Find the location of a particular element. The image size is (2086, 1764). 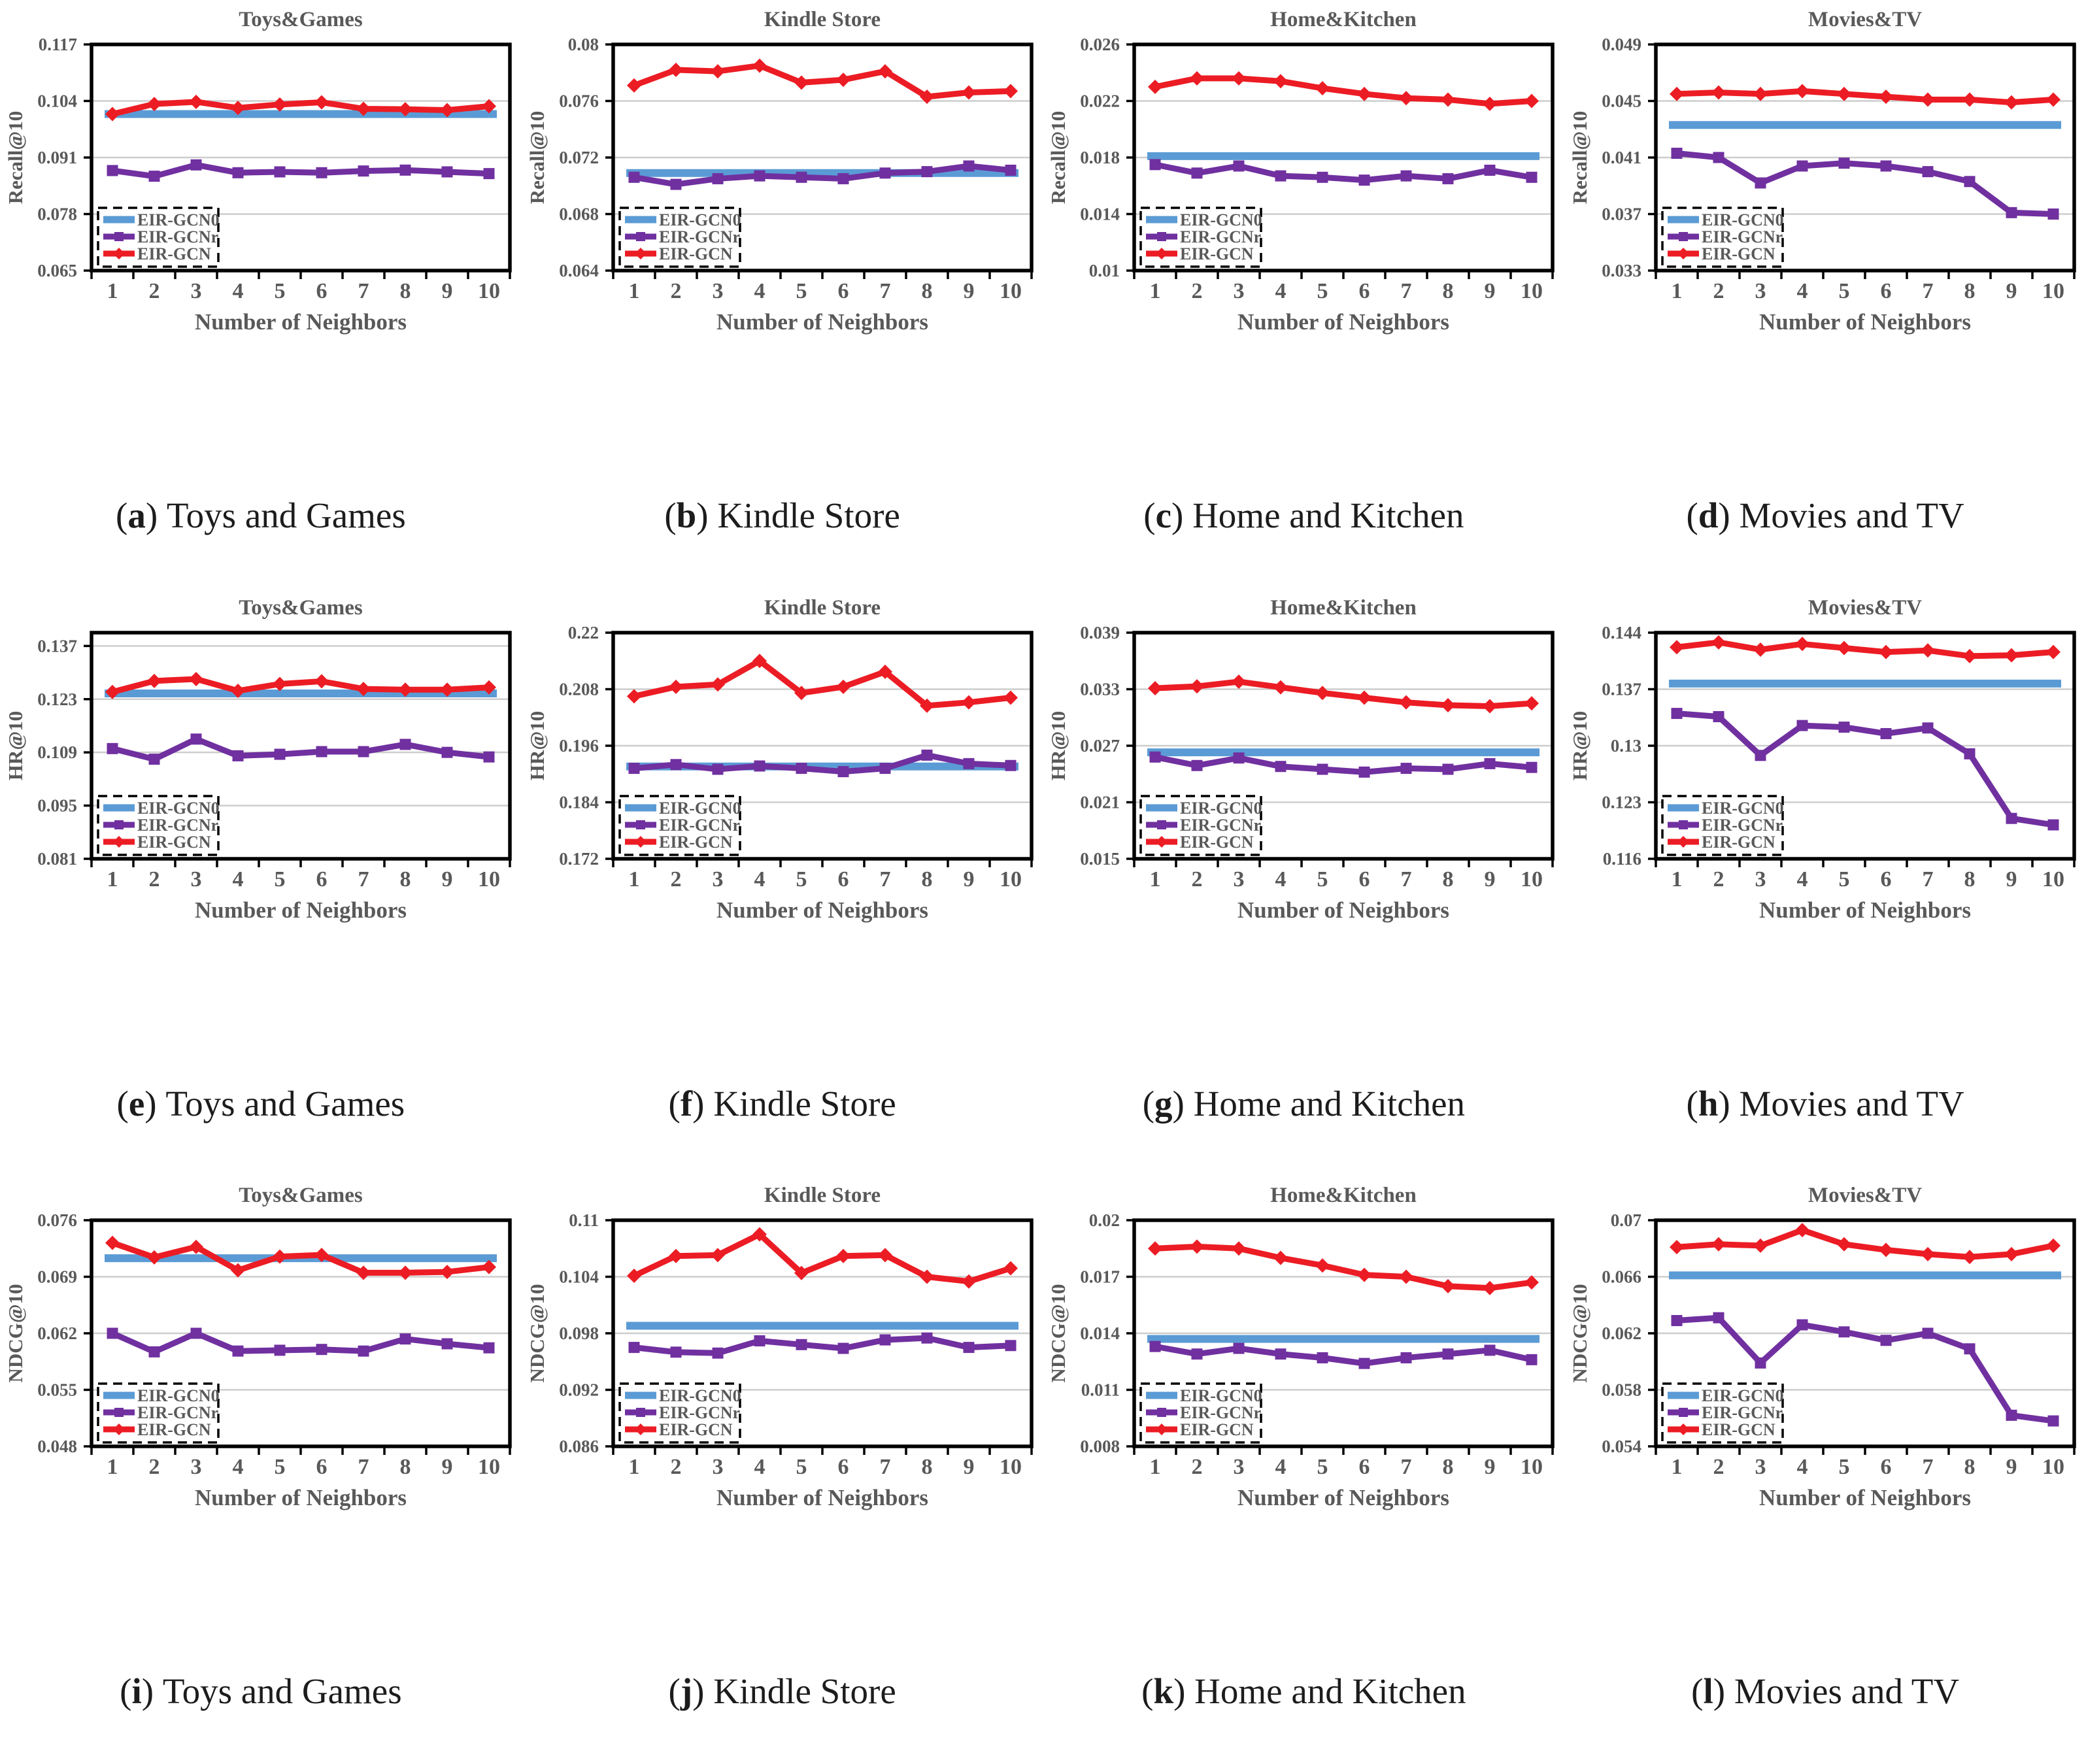

y-tick-label: 0.008 is located at coordinates (1100, 1446).